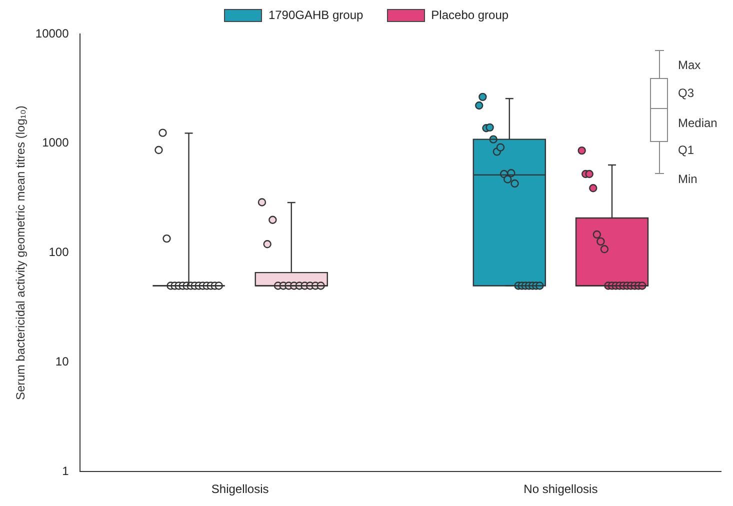 The image size is (733, 506). What do you see at coordinates (52, 33) in the screenshot?
I see `y-tick-label: 10000` at bounding box center [52, 33].